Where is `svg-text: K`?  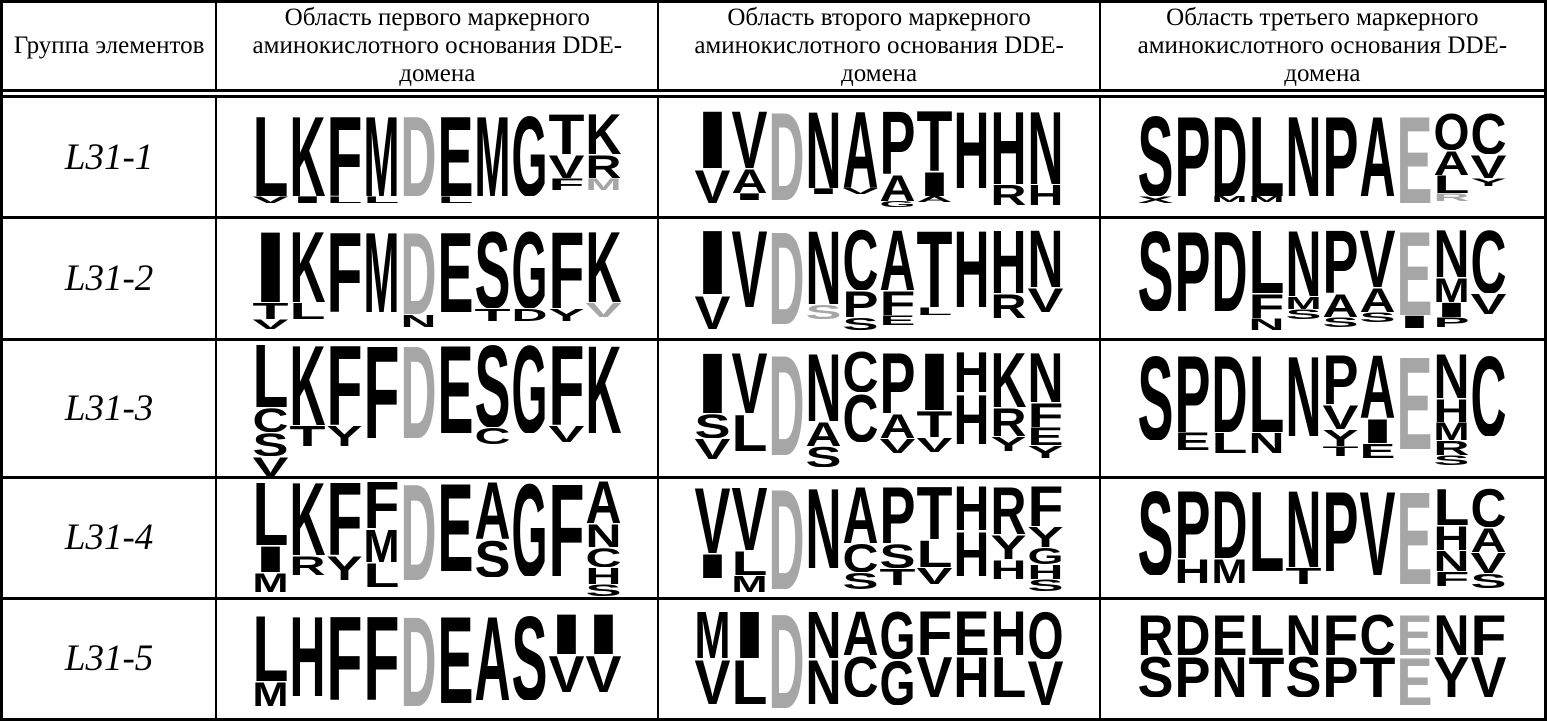
svg-text: K is located at coordinates (604, 133).